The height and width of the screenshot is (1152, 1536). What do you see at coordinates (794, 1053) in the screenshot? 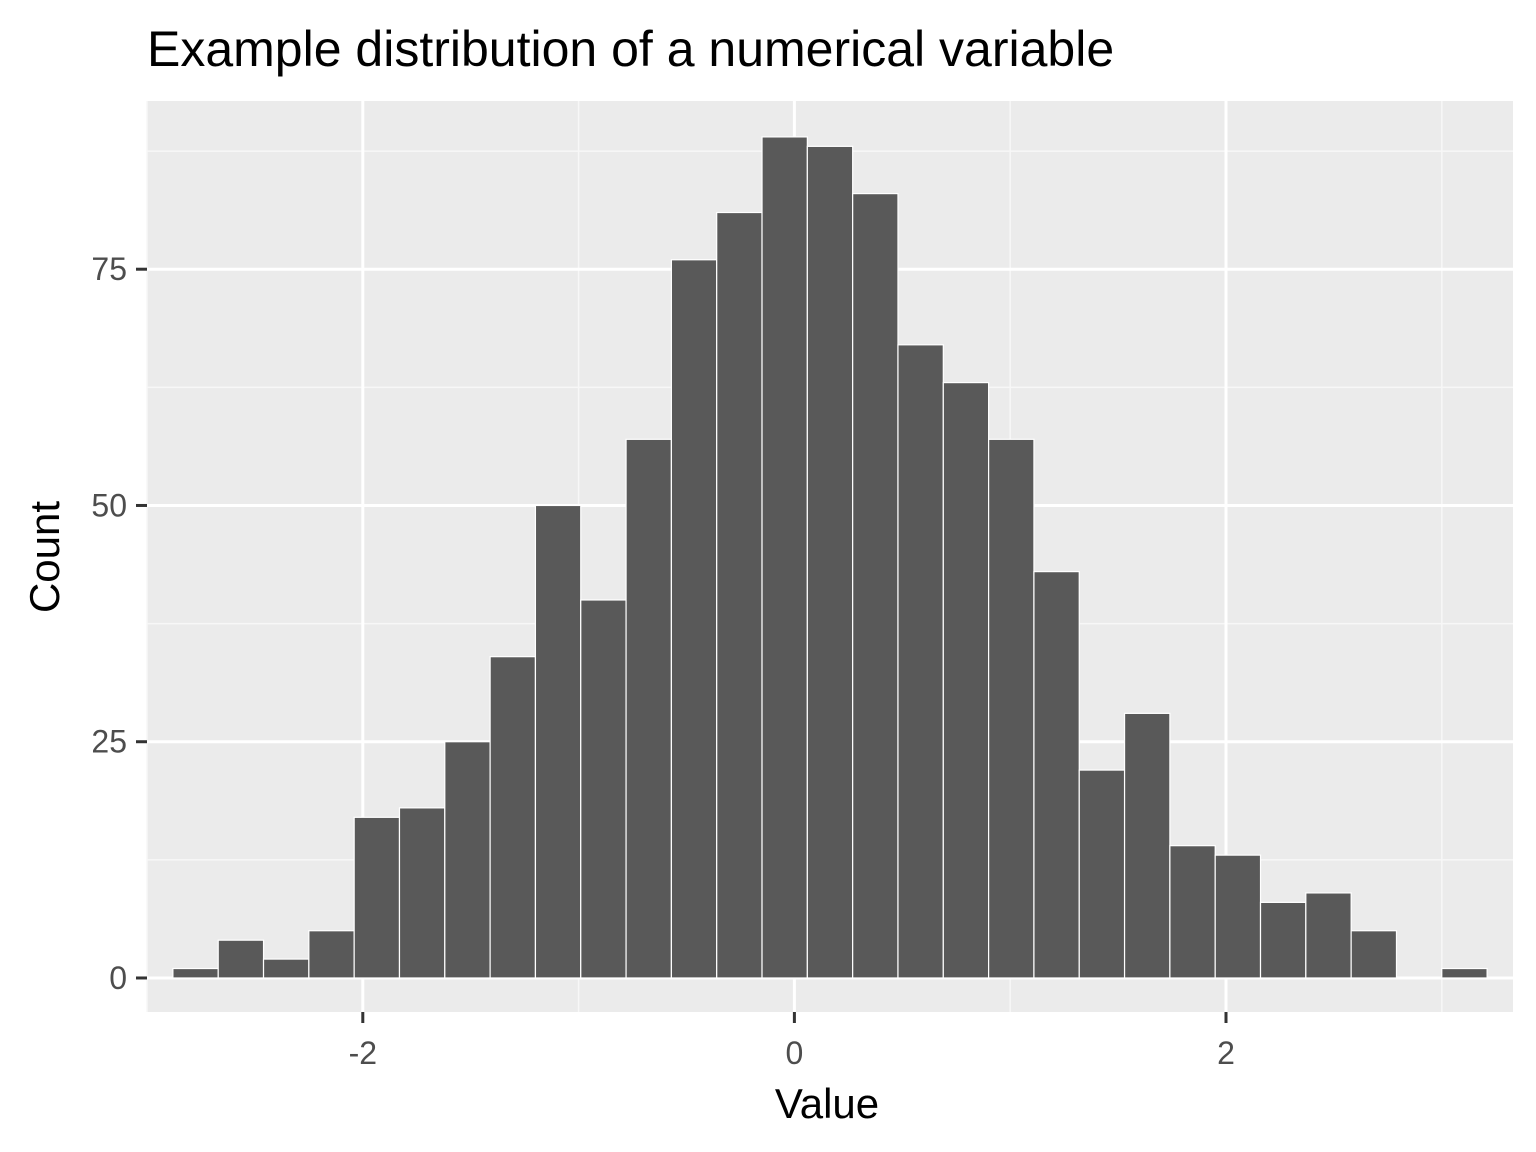
I see `x-tick-label: 0` at bounding box center [794, 1053].